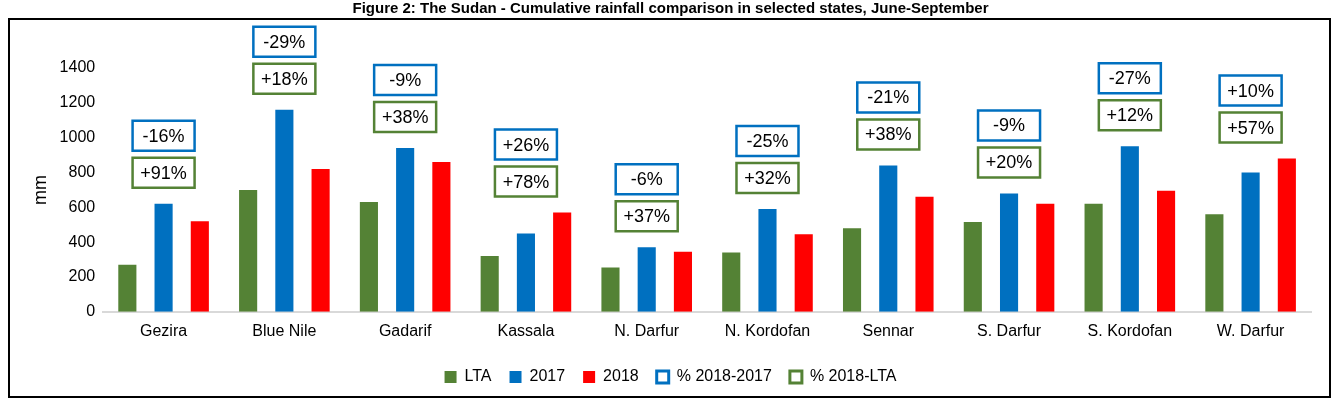 Image resolution: width=1341 pixels, height=405 pixels. I want to click on x-tick-label: Kassala, so click(526, 330).